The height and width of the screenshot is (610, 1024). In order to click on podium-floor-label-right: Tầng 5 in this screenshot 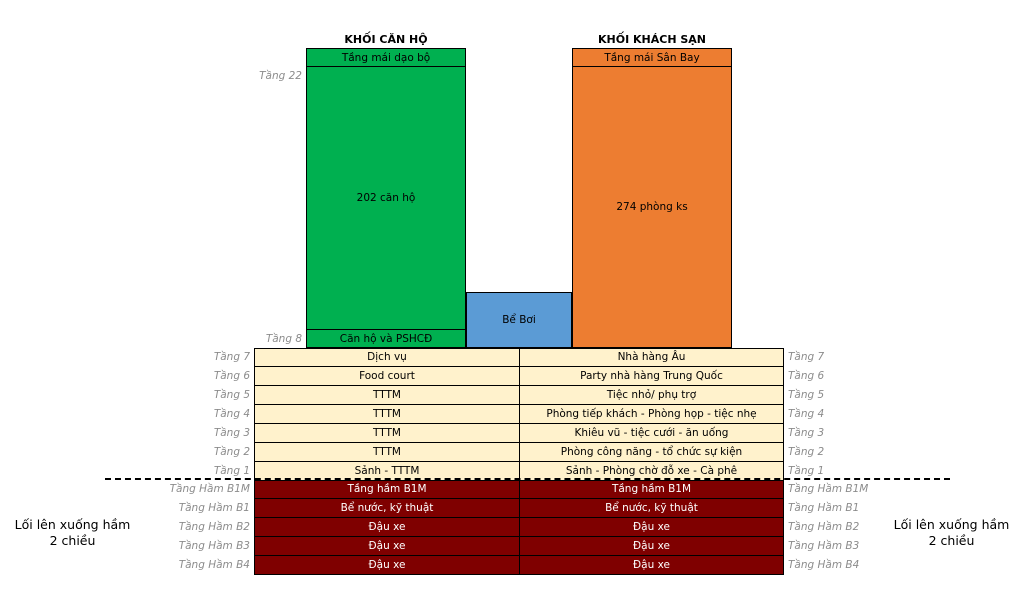, I will do `click(806, 395)`.